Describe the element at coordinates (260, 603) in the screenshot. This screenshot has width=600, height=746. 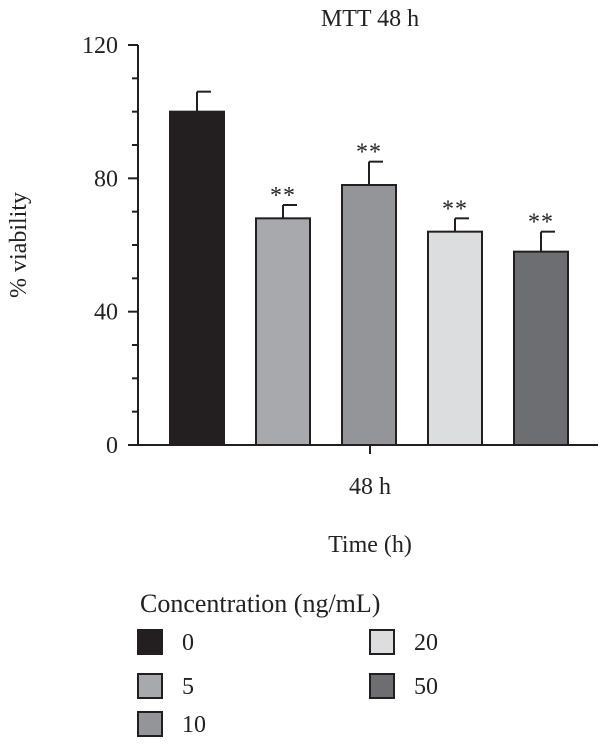
I see `legend-title: Concentration (ng/mL)` at that location.